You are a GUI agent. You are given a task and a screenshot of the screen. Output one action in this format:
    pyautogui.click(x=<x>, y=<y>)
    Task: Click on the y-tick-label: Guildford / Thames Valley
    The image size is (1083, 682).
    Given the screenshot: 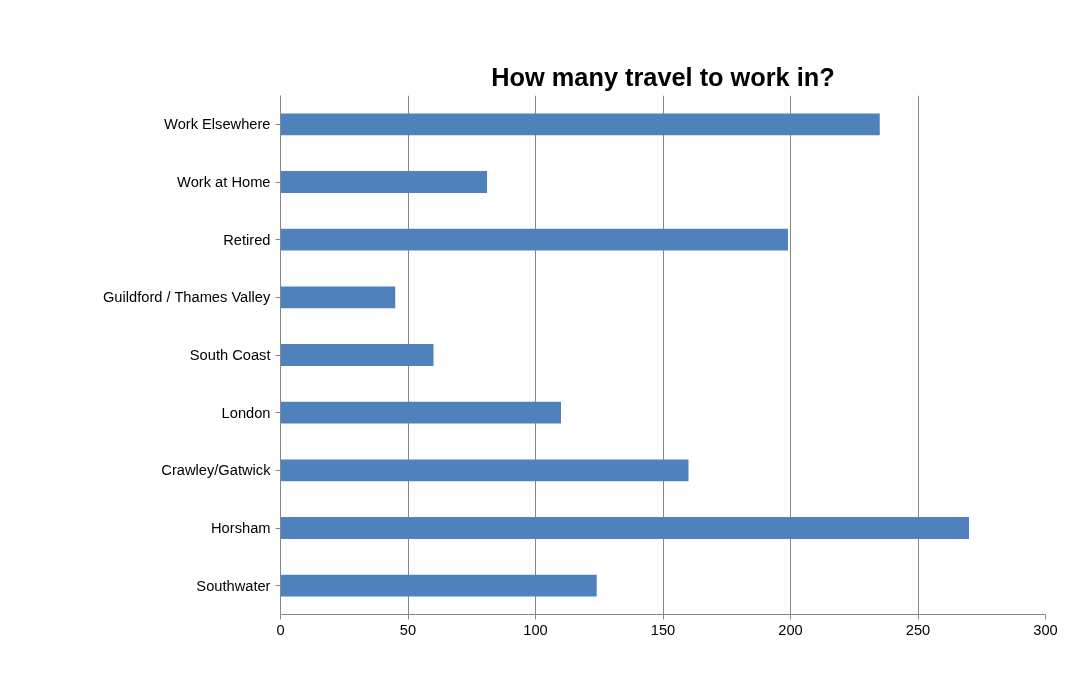 What is the action you would take?
    pyautogui.click(x=186, y=297)
    